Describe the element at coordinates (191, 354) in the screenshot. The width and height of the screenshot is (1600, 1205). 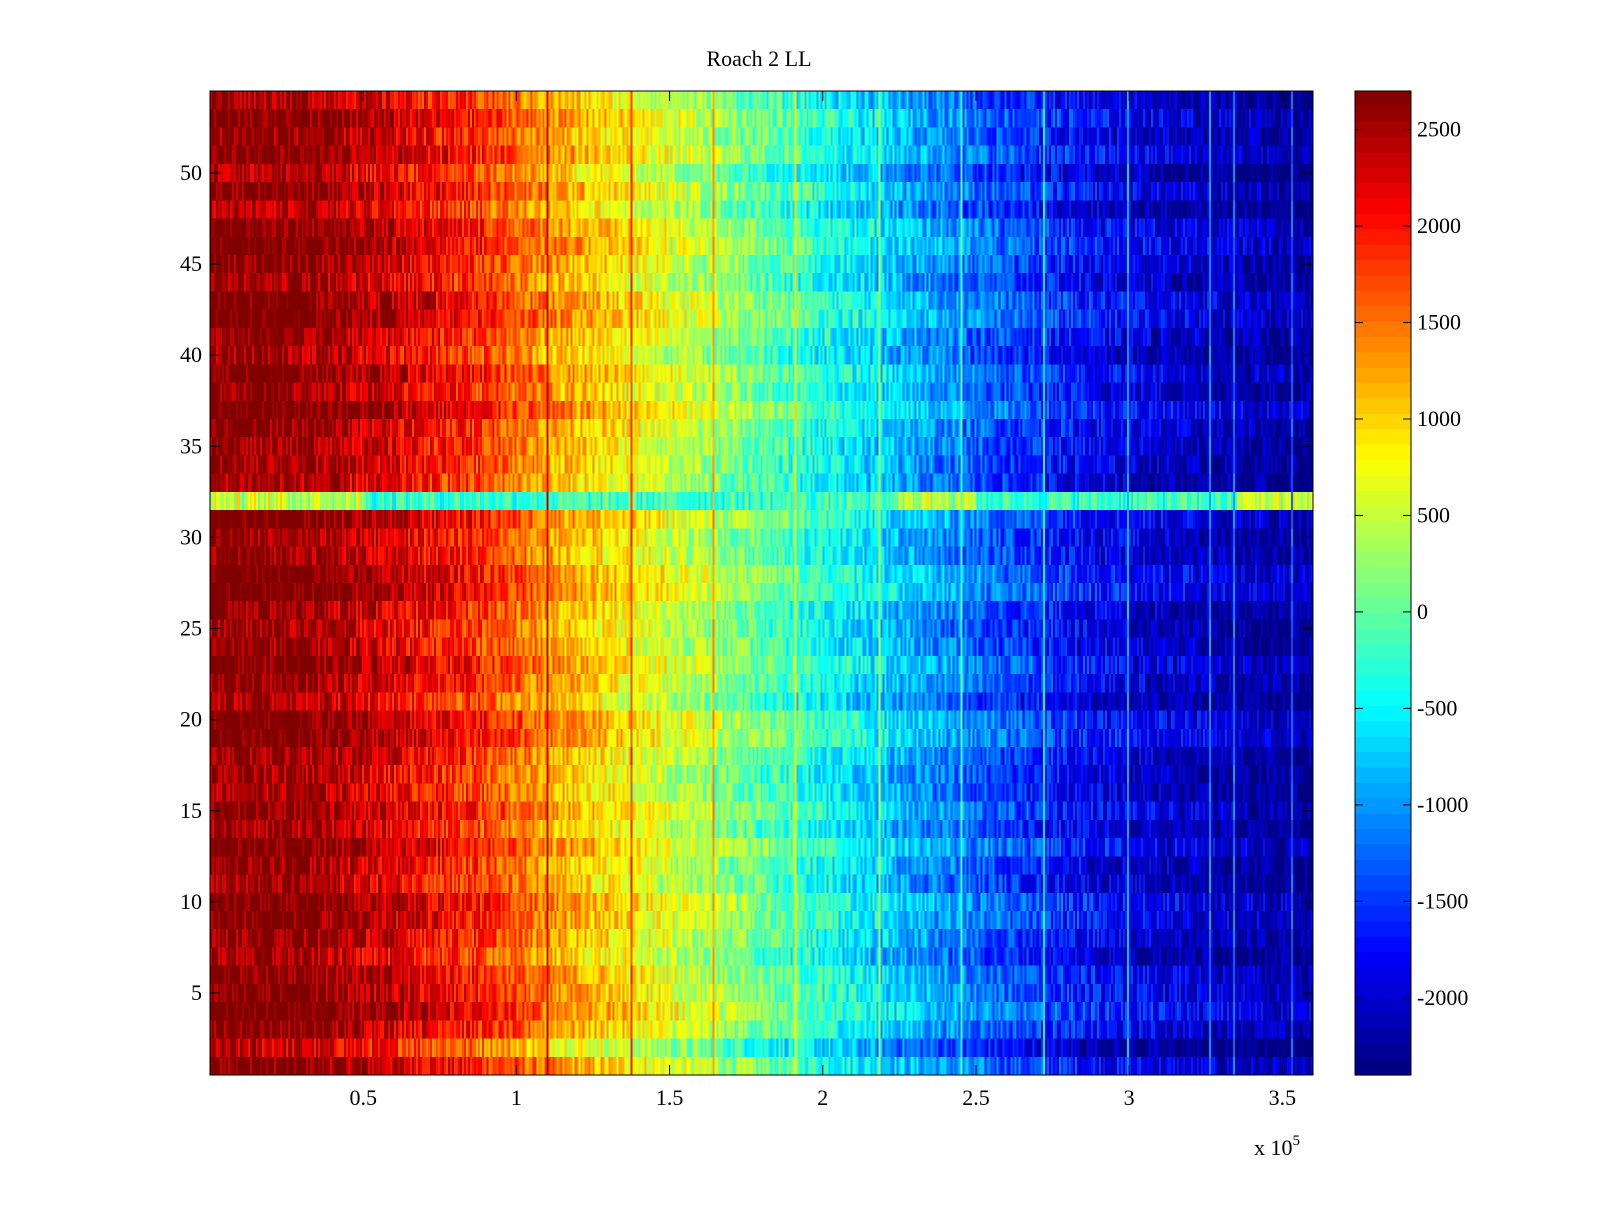
I see `y-tick-label: 40` at that location.